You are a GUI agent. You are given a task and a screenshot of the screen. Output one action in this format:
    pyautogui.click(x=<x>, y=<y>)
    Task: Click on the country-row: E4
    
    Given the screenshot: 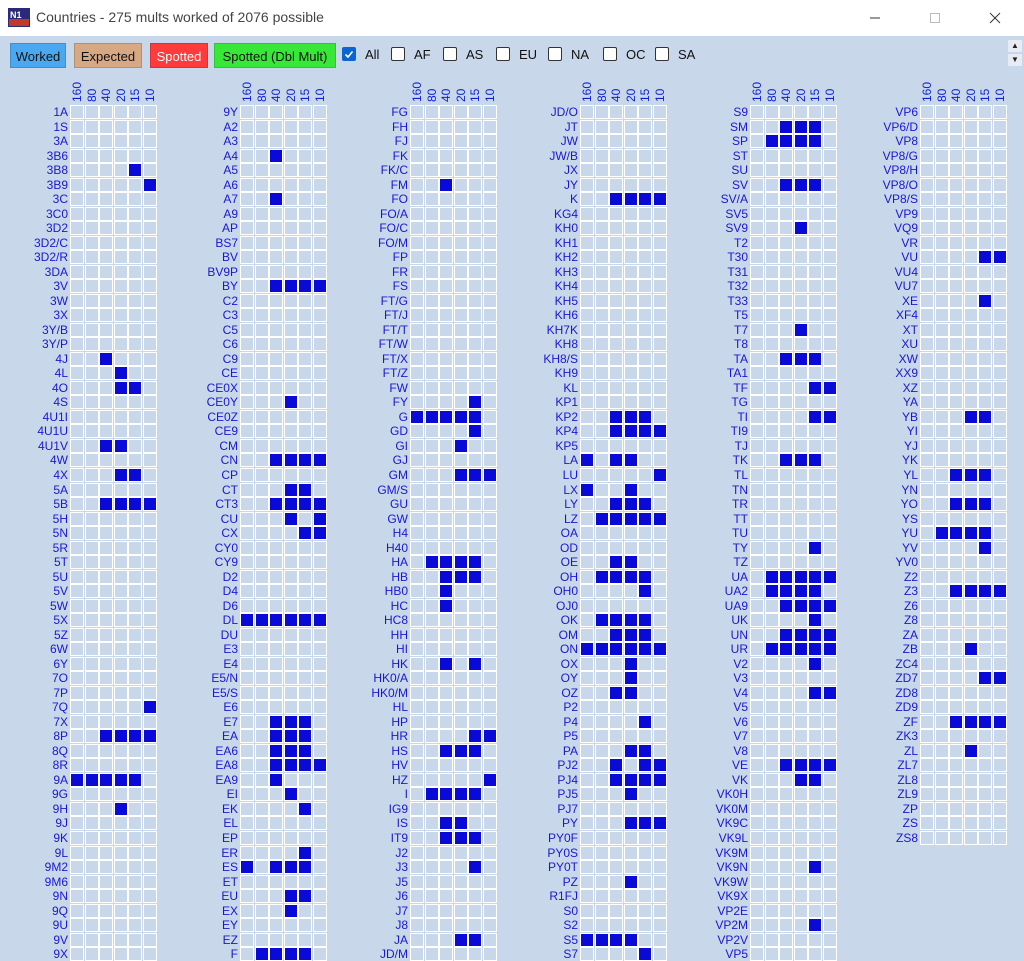 What is the action you would take?
    pyautogui.click(x=248, y=663)
    